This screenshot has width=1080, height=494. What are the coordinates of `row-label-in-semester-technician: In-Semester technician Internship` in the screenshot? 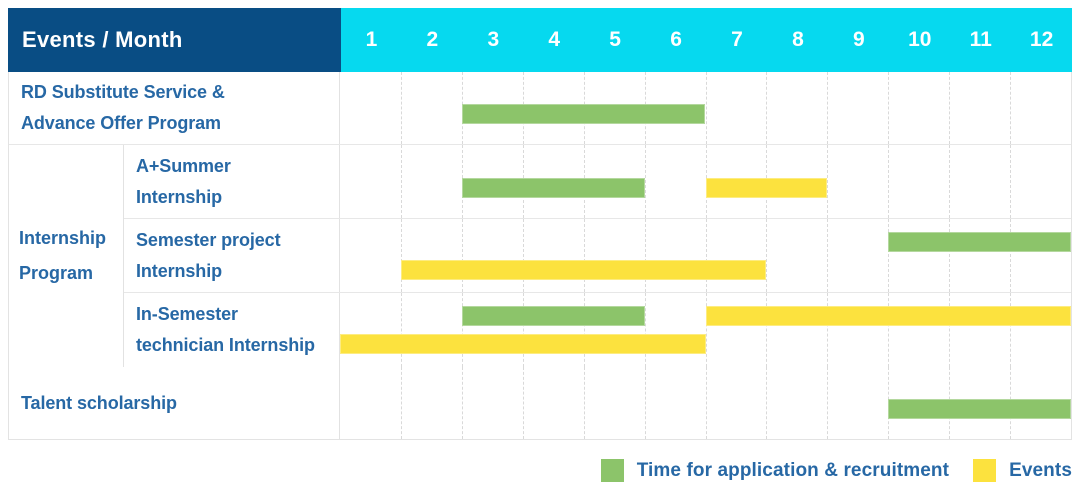 It's located at (232, 330).